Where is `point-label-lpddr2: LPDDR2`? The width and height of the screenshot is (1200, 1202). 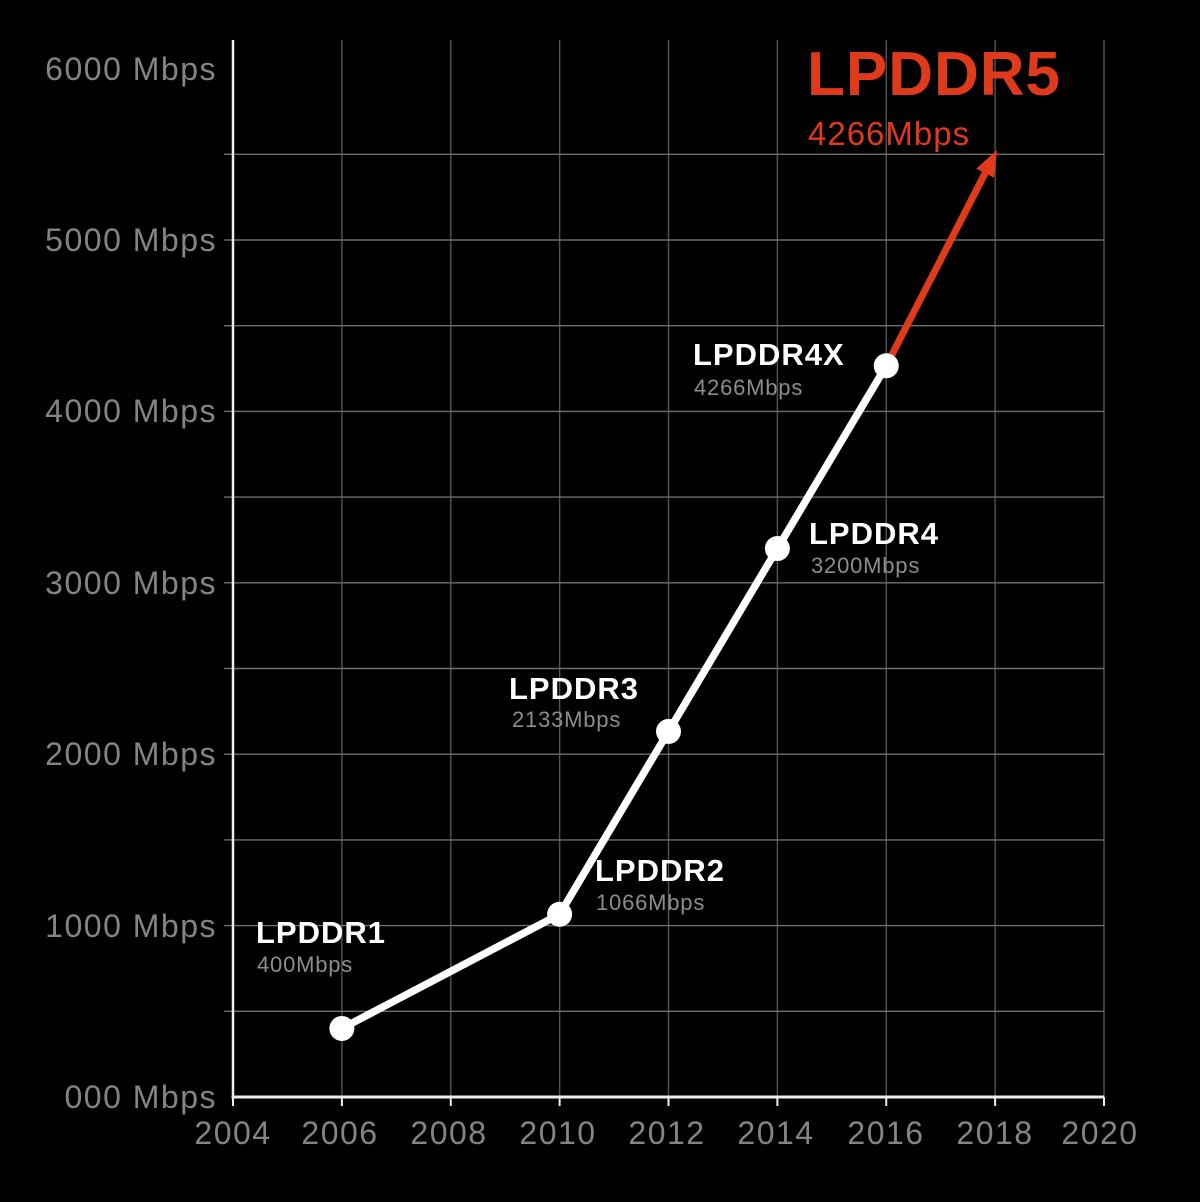
point-label-lpddr2: LPDDR2 is located at coordinates (660, 870).